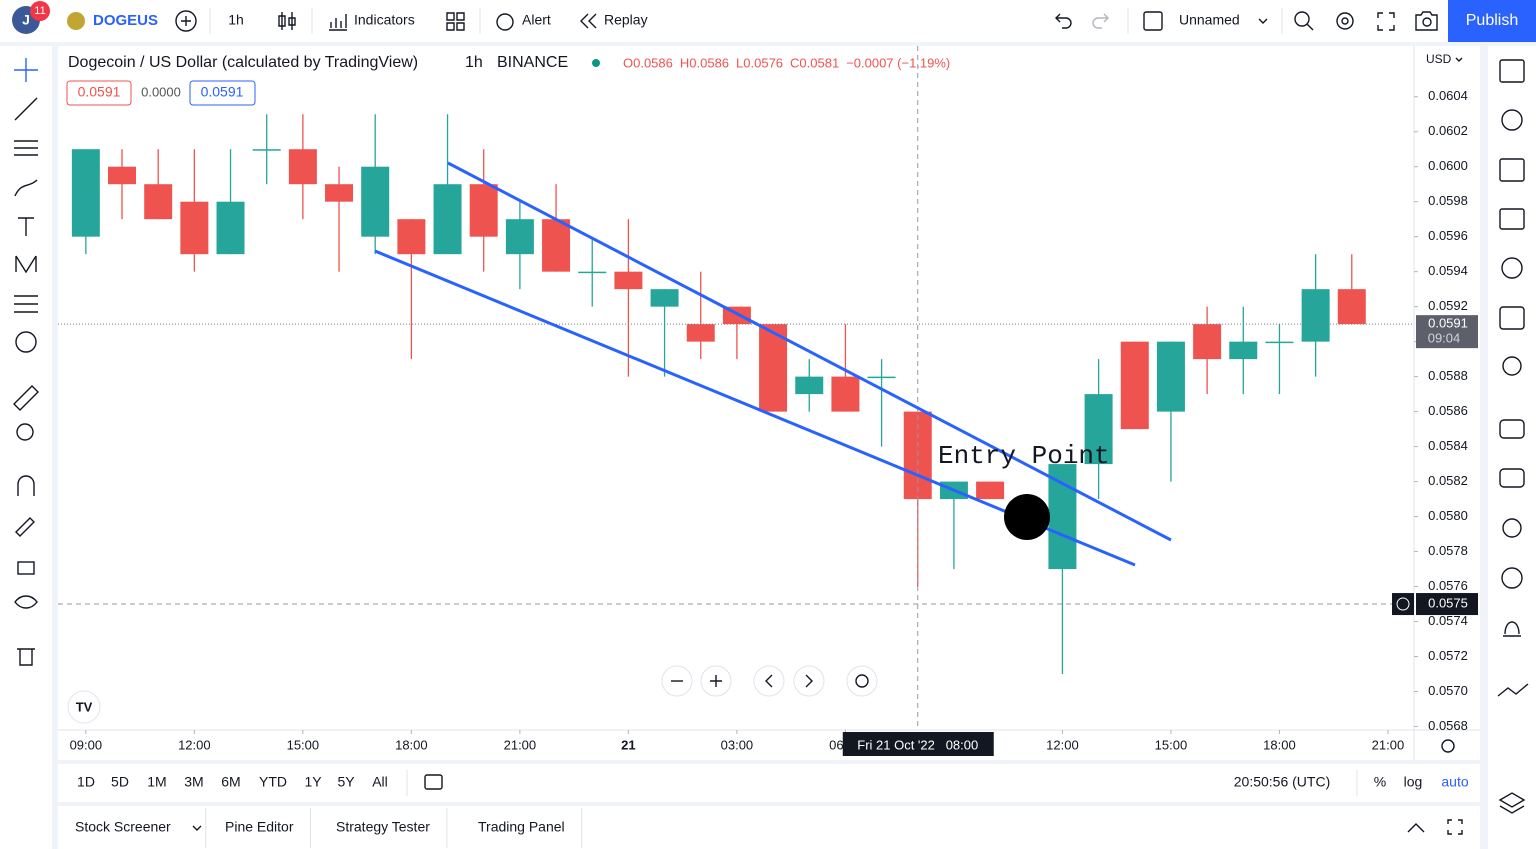 The image size is (1536, 849). I want to click on tab: Pine Editor, so click(259, 827).